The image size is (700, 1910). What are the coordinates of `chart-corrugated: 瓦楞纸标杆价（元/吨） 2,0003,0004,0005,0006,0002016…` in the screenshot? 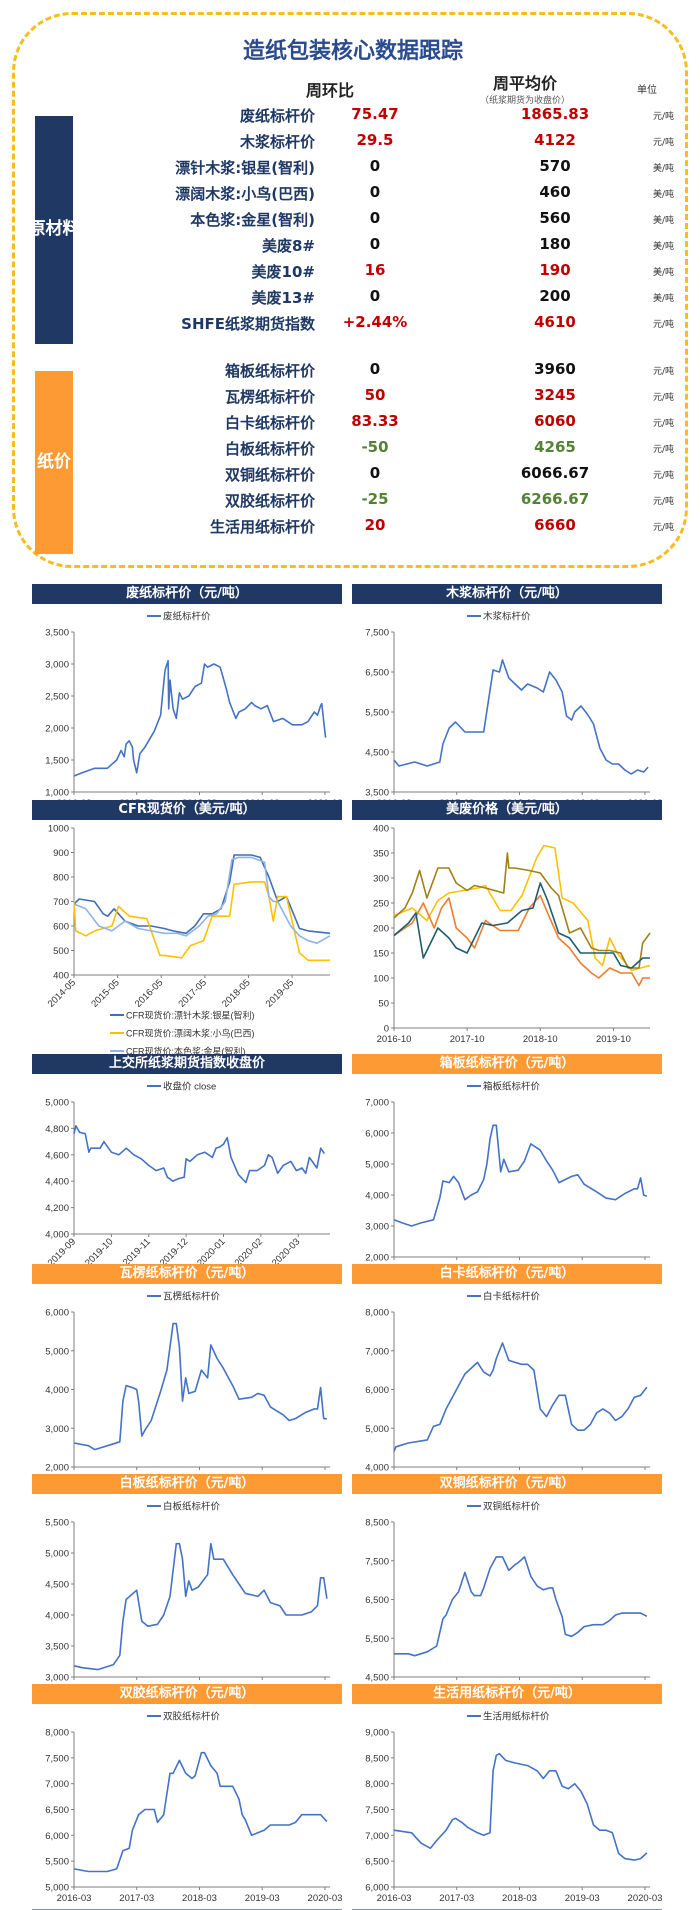 It's located at (187, 1376).